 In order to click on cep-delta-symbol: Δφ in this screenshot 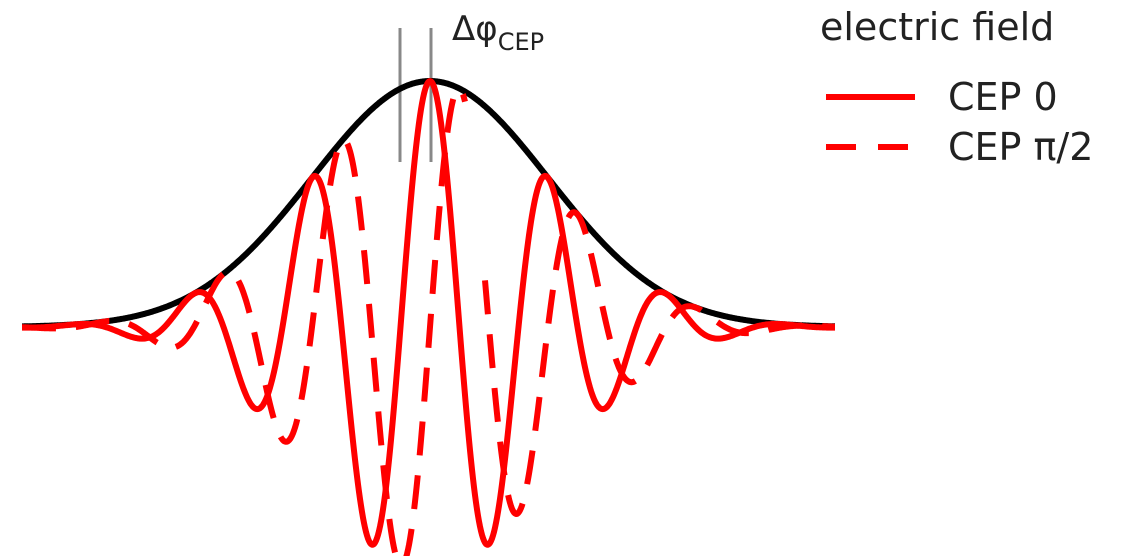, I will do `click(475, 29)`.